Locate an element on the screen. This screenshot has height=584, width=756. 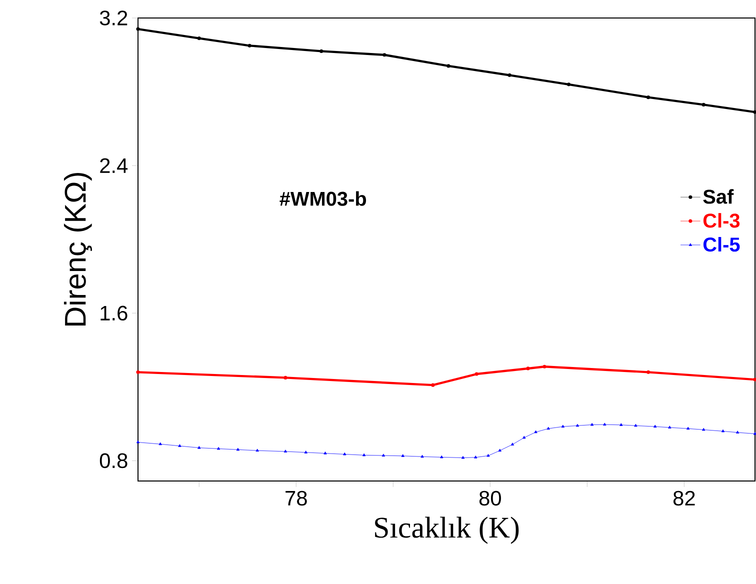
x-tick-label: 80 is located at coordinates (490, 498).